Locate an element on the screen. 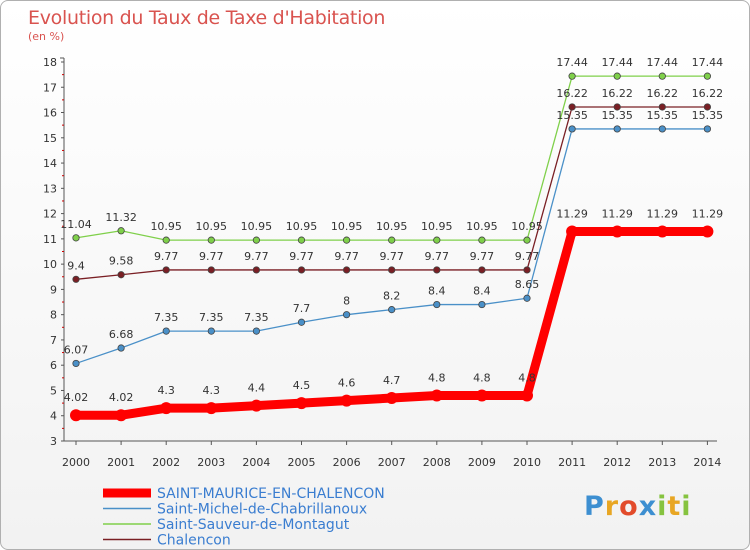 This screenshot has width=750, height=550. y-tick-label: 10 is located at coordinates (50, 264).